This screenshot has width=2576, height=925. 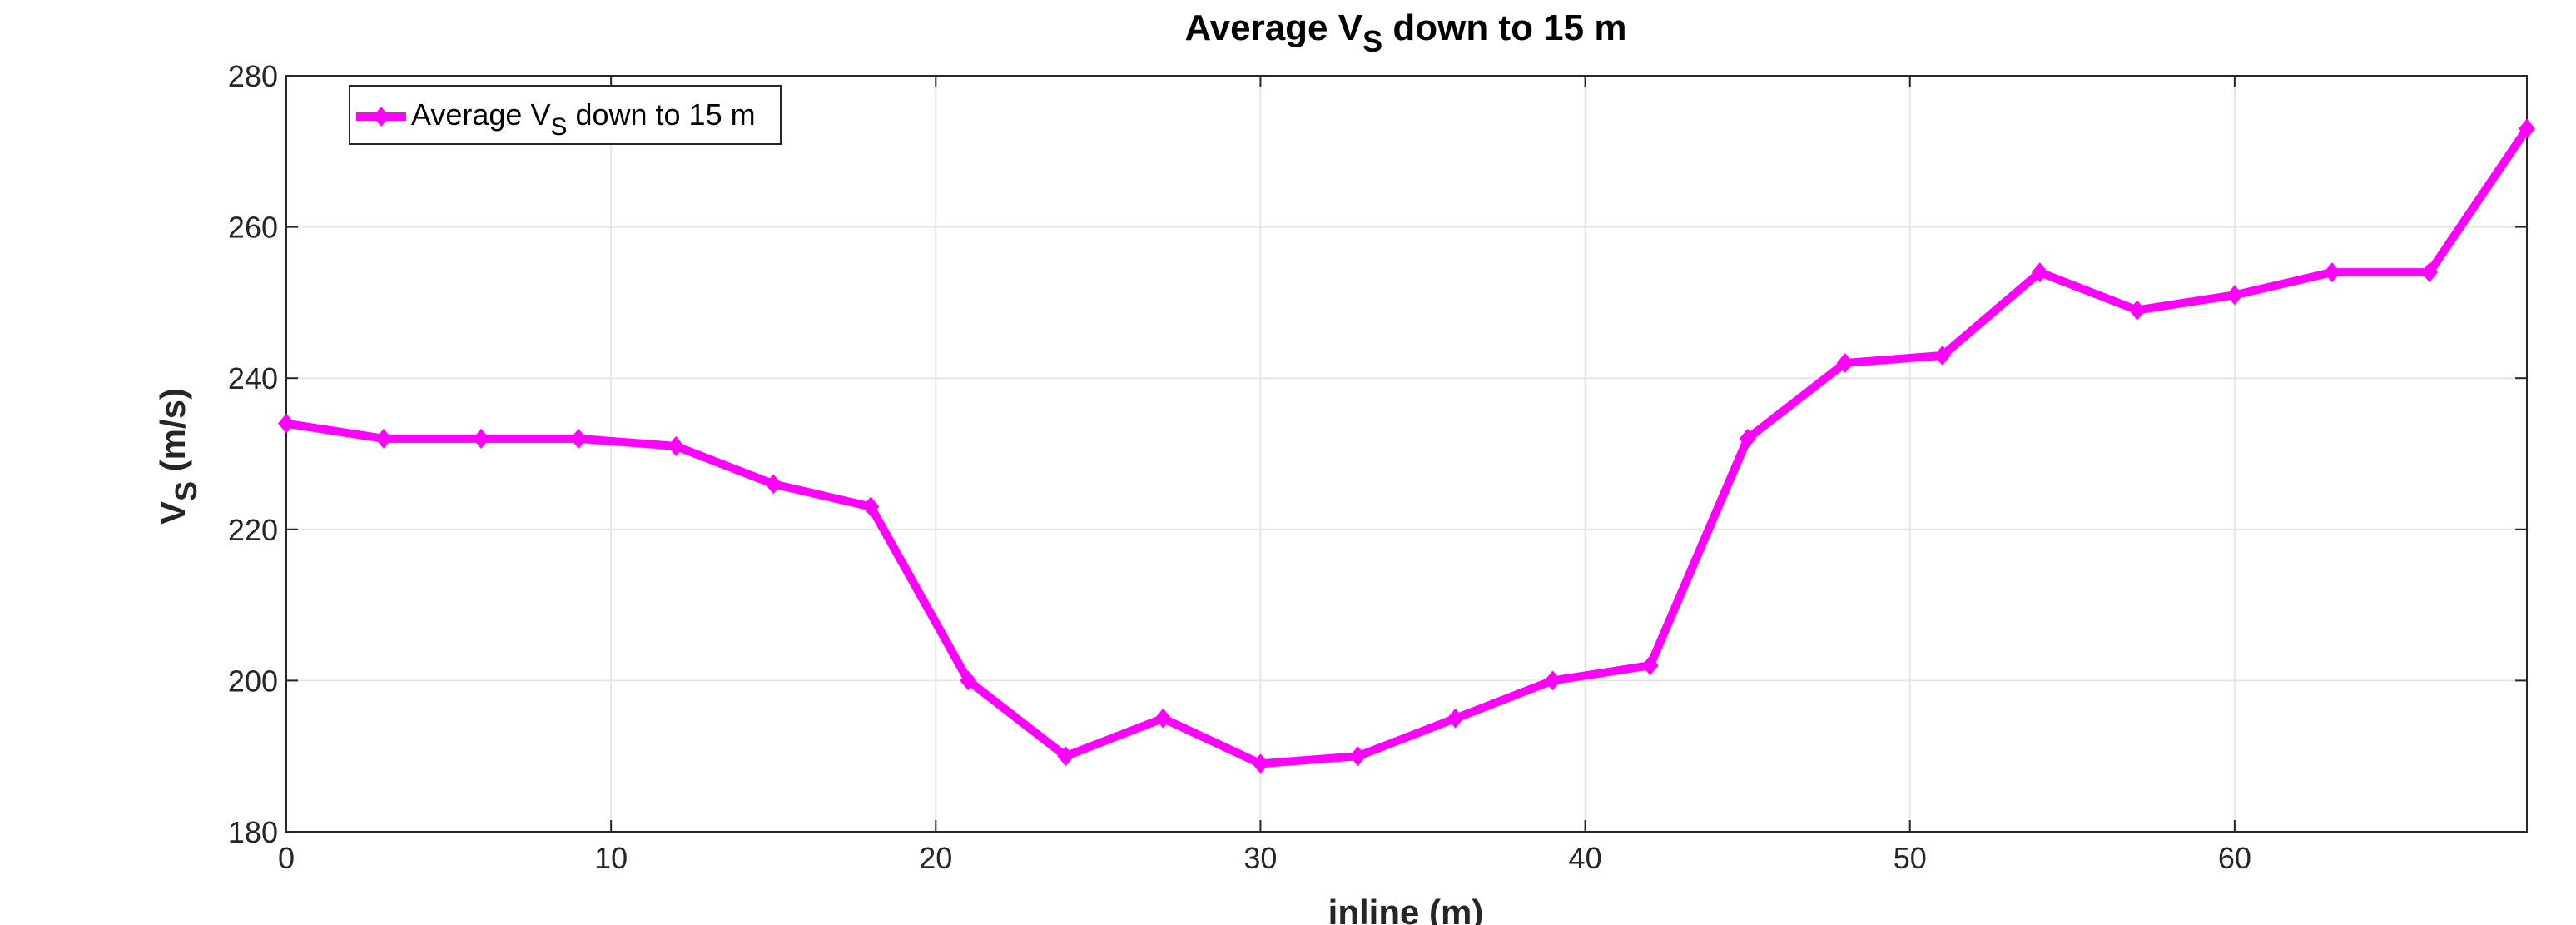 I want to click on legend-entry: Average VS down to 15 m, so click(x=583, y=119).